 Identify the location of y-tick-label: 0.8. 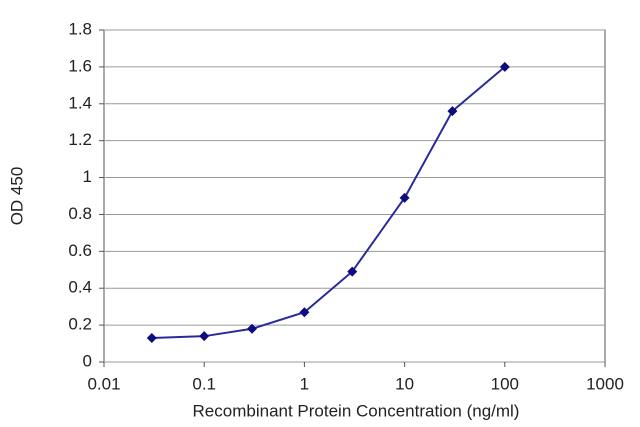
(80, 213).